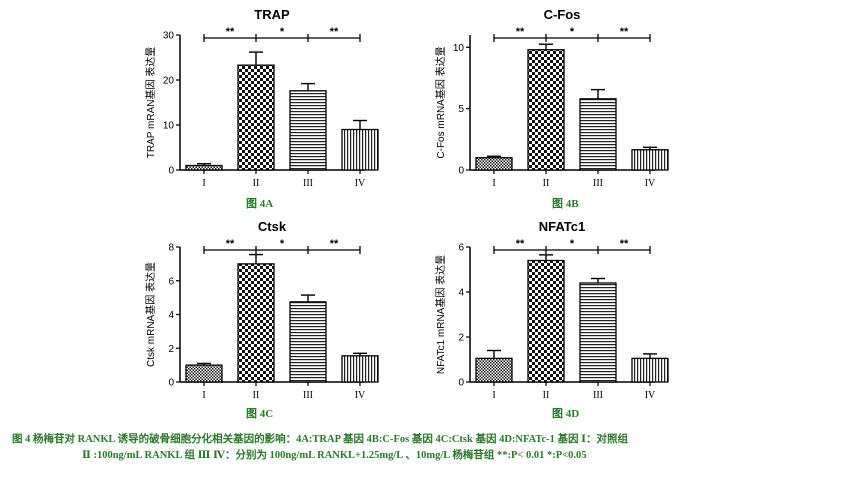 Image resolution: width=849 pixels, height=478 pixels. What do you see at coordinates (440, 314) in the screenshot?
I see `y-axis-label: NFATc1 mRNA基因 表达量` at bounding box center [440, 314].